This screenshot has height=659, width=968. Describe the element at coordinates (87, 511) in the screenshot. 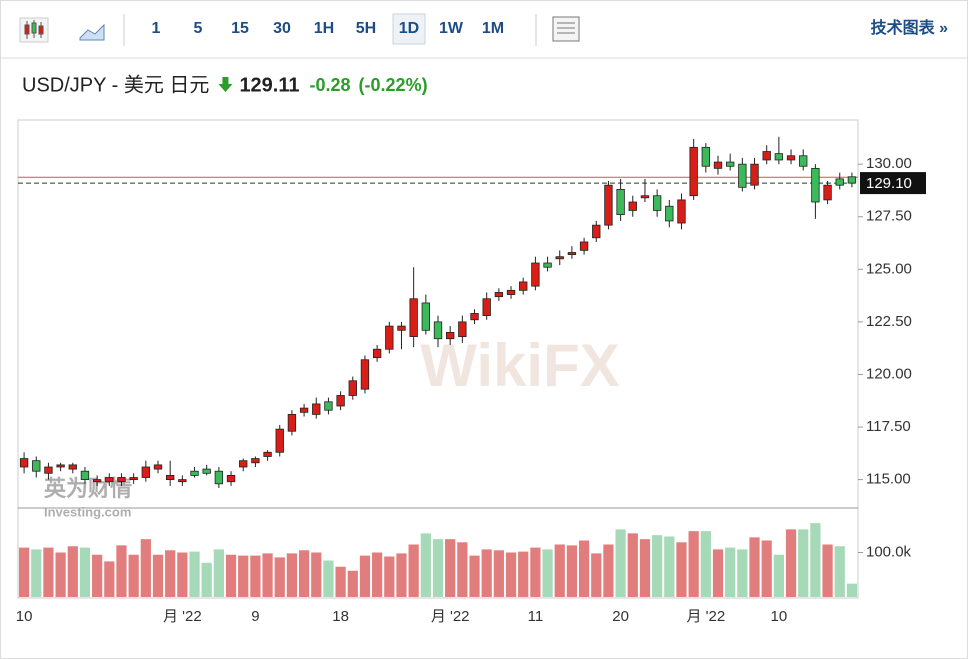

I see `logo-en: Investing.com` at that location.